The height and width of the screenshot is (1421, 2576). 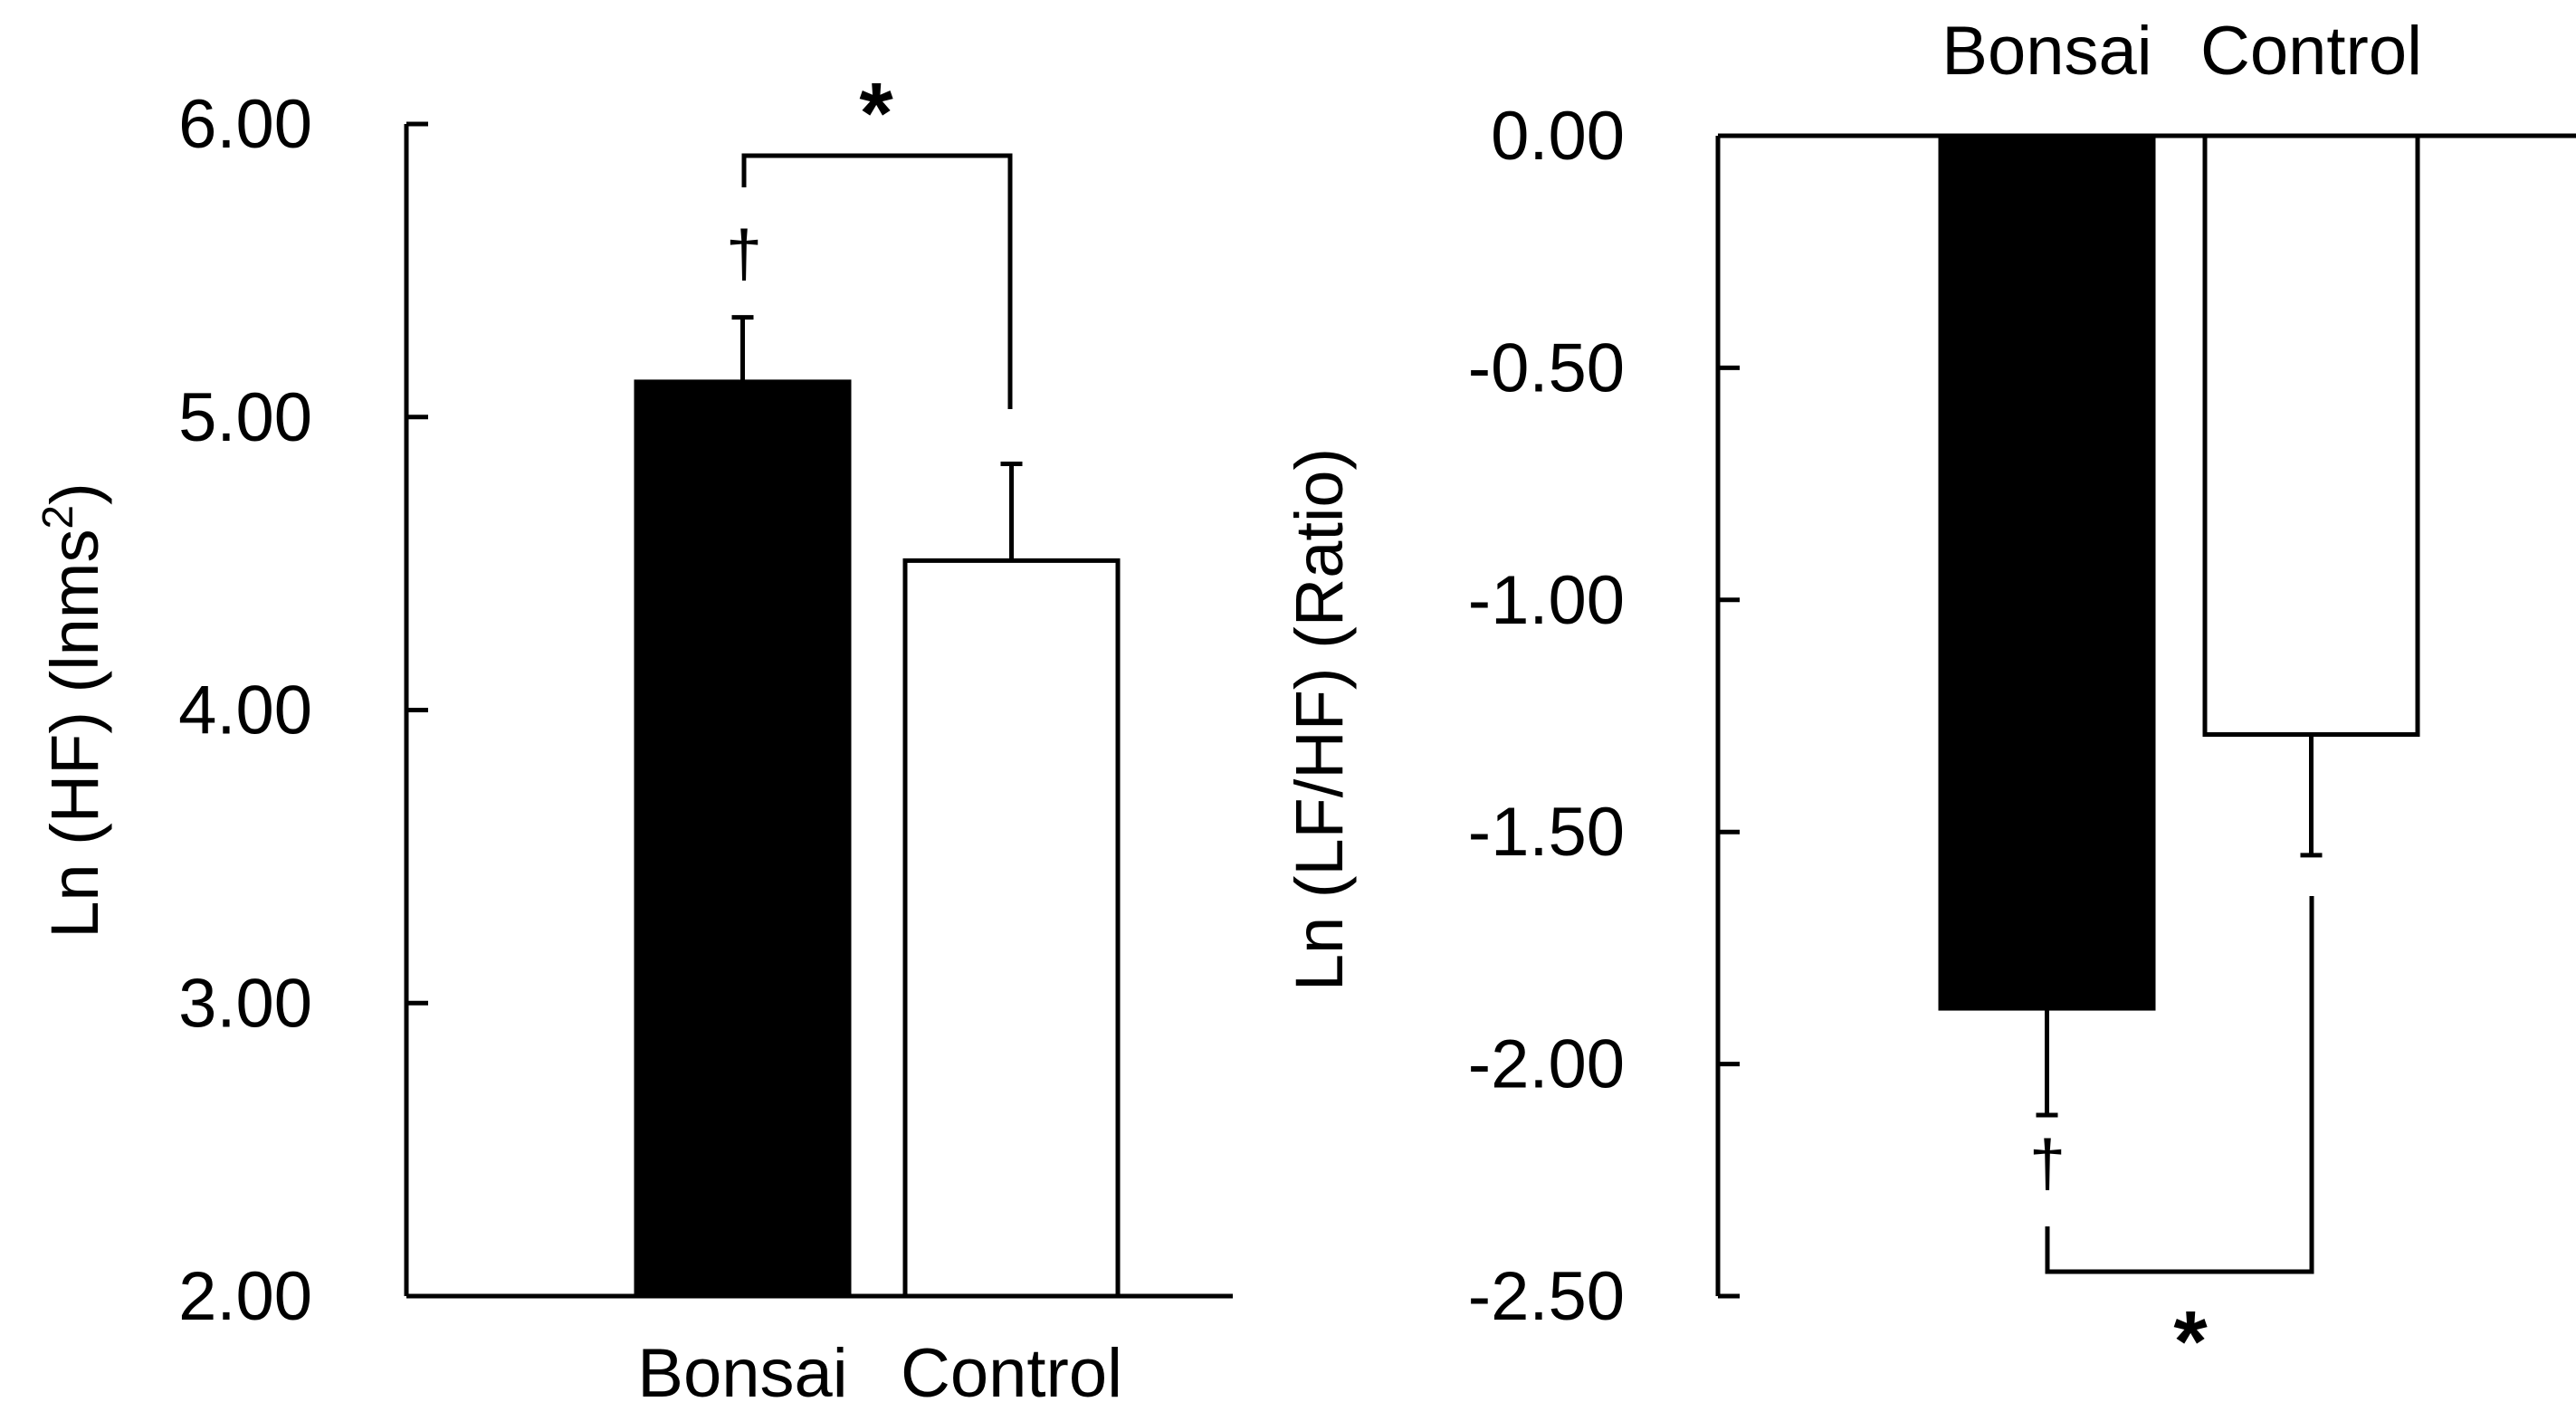 I want to click on y-tick-label: 6.00, so click(x=245, y=125).